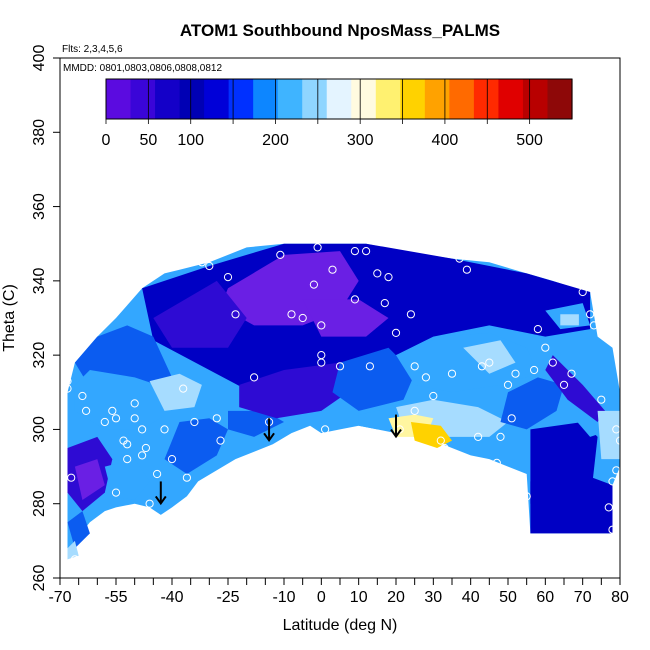 The width and height of the screenshot is (650, 650). Describe the element at coordinates (59, 597) in the screenshot. I see `x-tick-label-0: -70` at that location.